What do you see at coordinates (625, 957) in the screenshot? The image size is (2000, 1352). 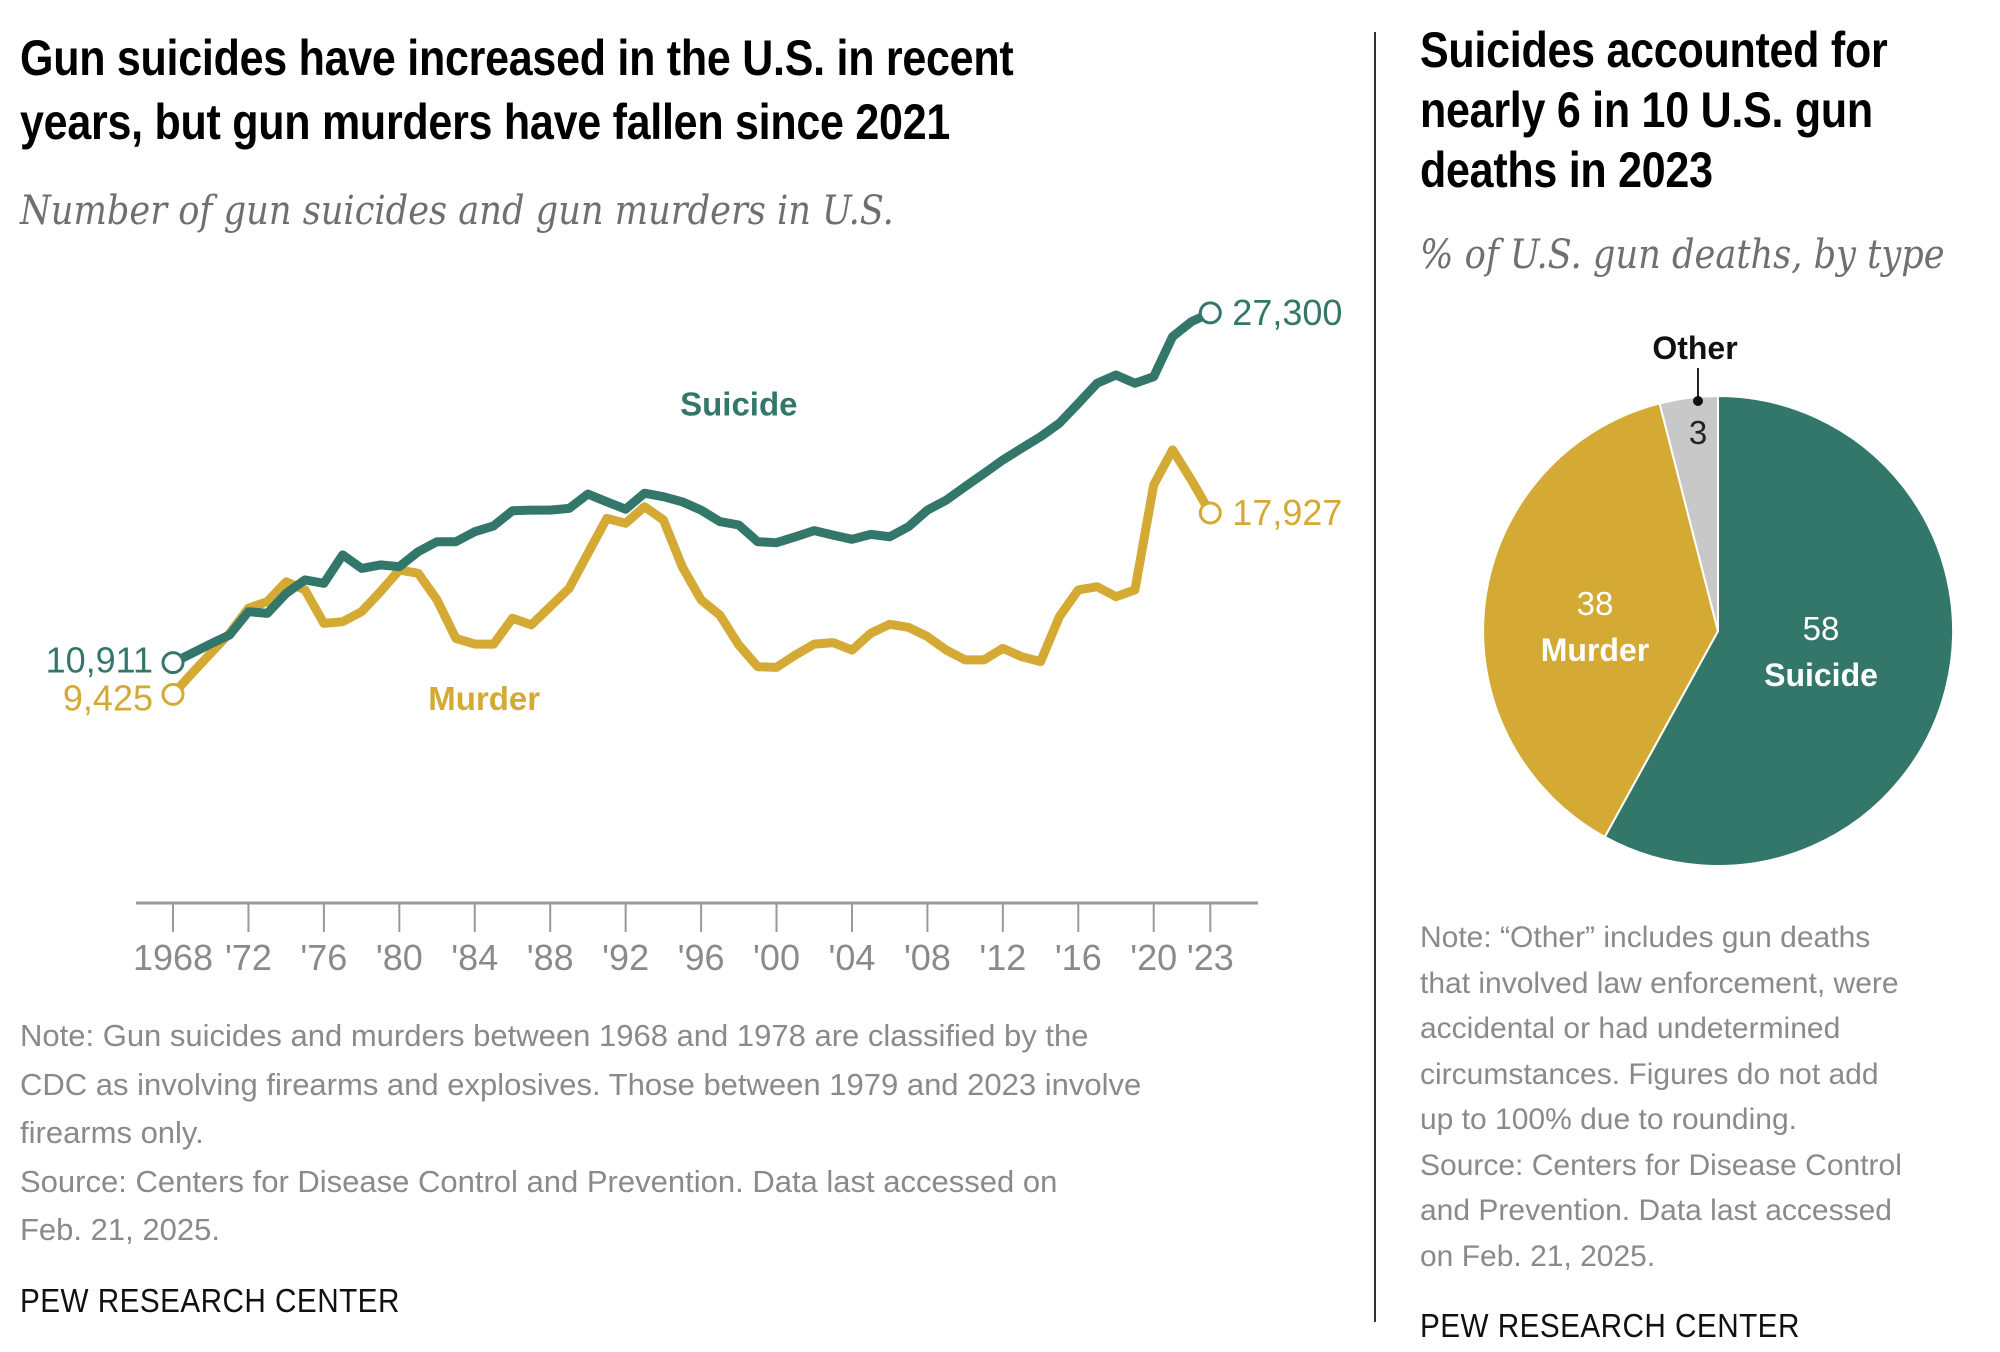 I see `x-tick-label: '92` at bounding box center [625, 957].